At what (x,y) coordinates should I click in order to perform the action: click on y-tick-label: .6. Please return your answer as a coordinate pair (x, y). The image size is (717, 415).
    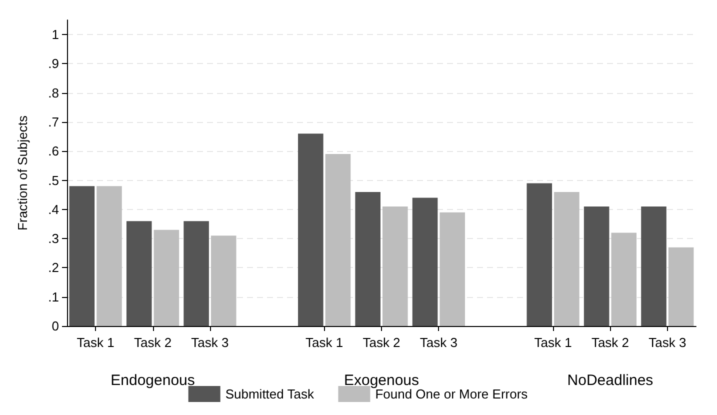
    Looking at the image, I should click on (53, 151).